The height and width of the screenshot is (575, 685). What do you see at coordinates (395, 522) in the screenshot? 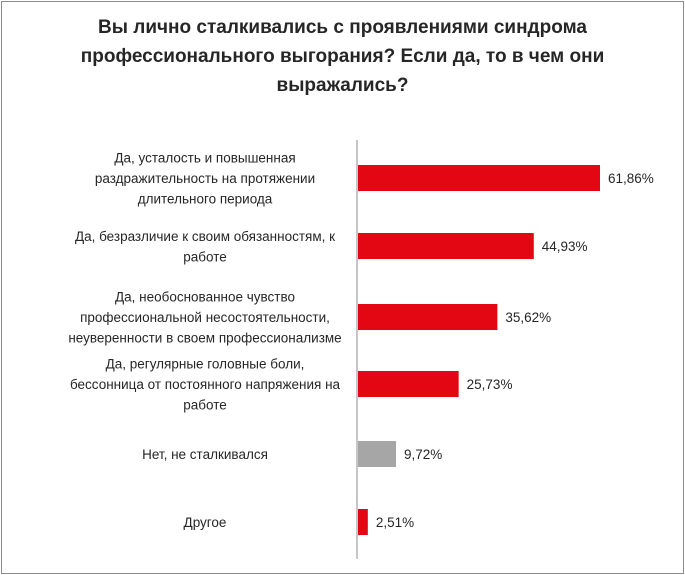
I see `data-label: 2,51%` at bounding box center [395, 522].